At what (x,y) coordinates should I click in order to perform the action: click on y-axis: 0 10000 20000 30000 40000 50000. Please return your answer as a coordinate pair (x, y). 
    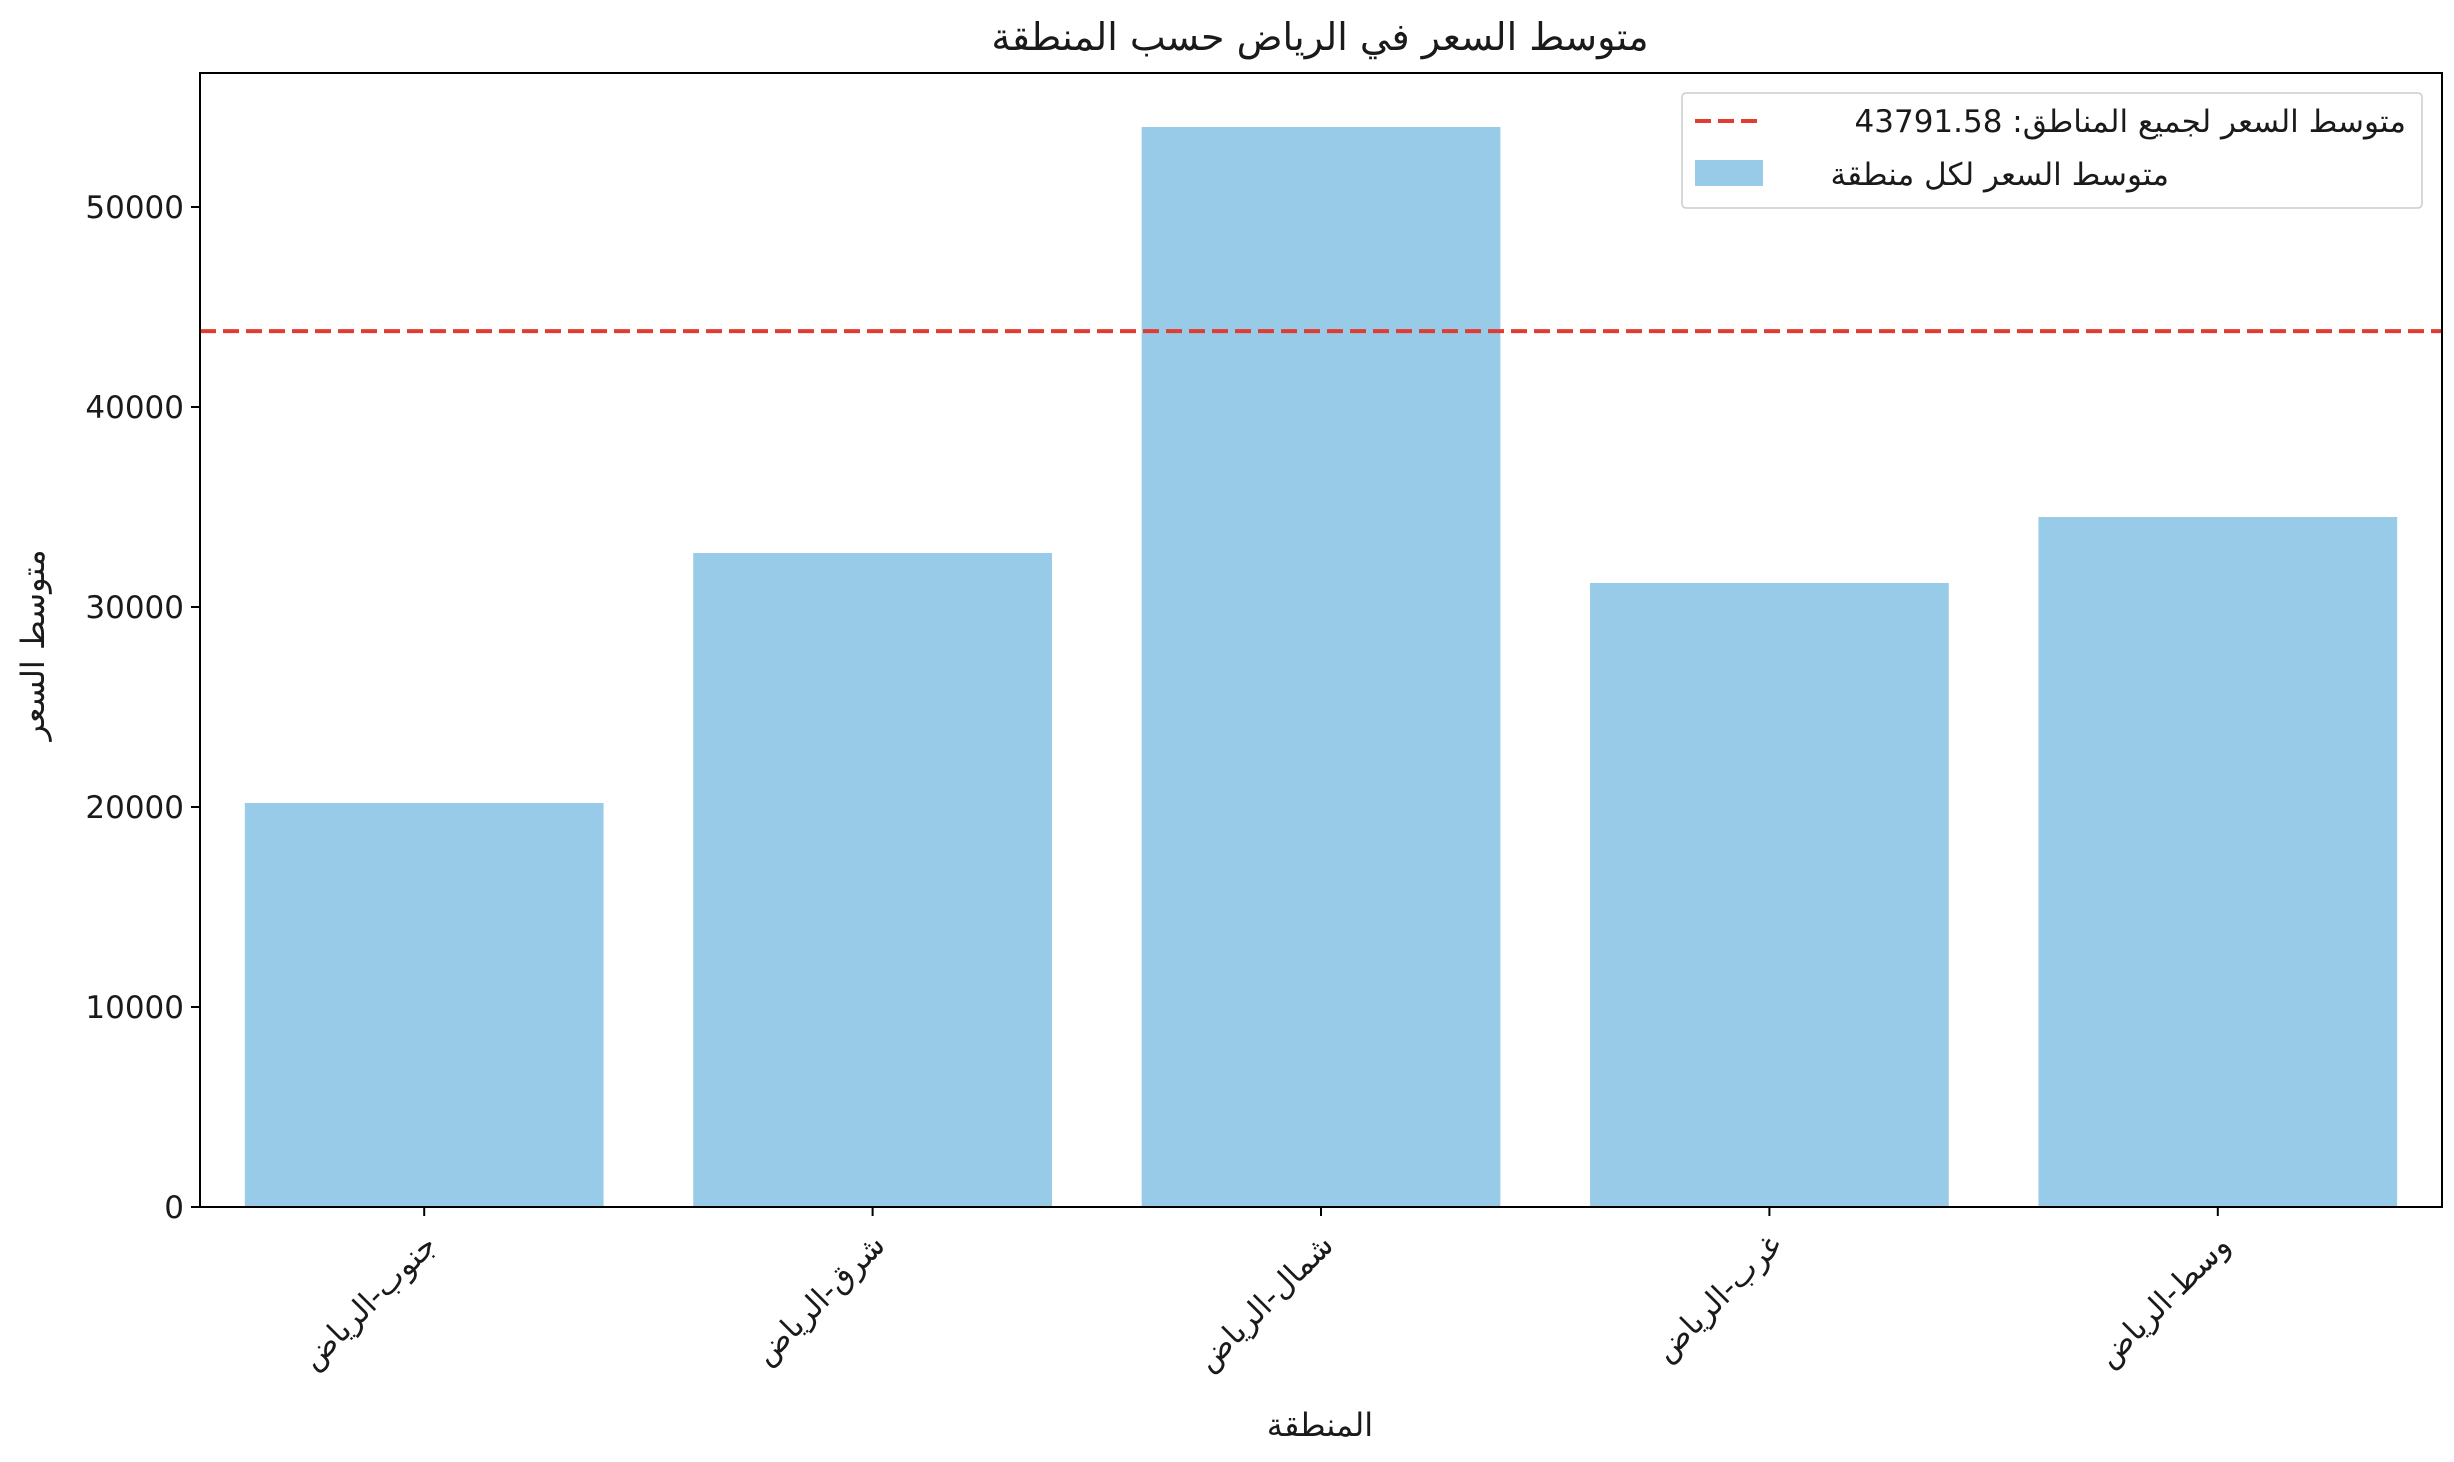
    Looking at the image, I should click on (142, 708).